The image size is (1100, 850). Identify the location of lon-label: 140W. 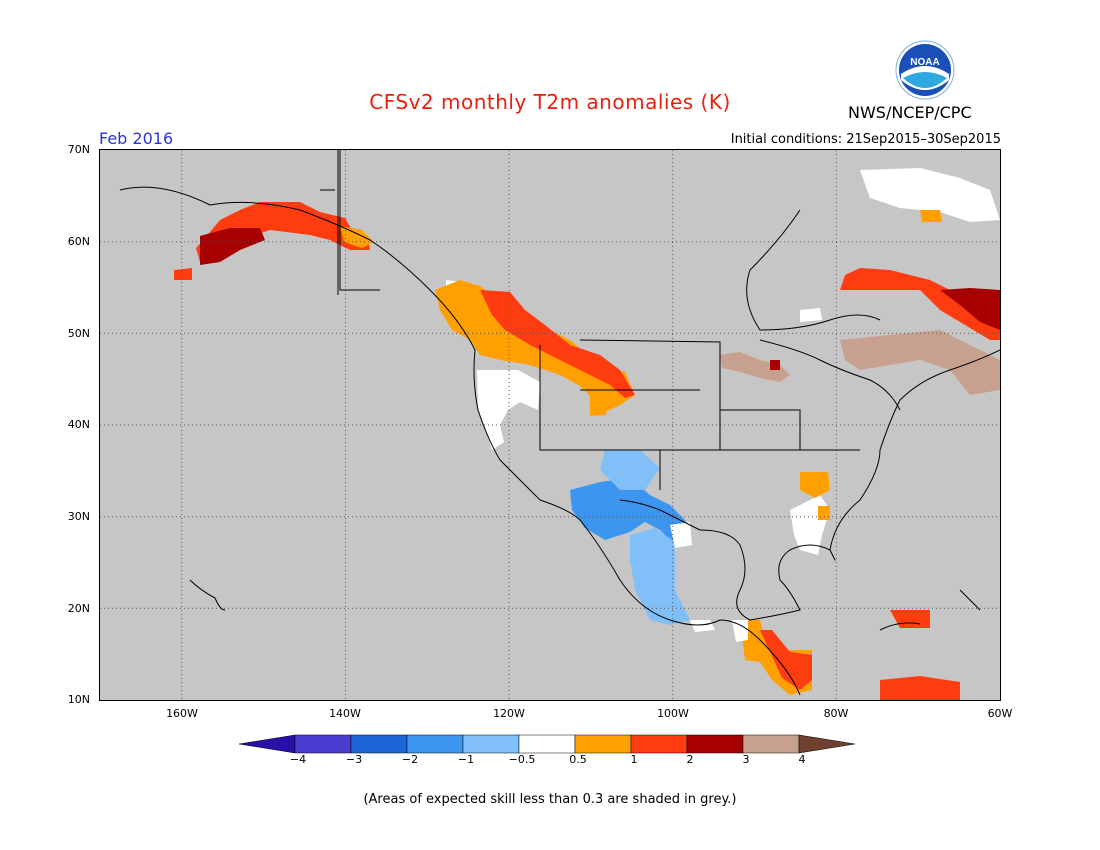
(345, 713).